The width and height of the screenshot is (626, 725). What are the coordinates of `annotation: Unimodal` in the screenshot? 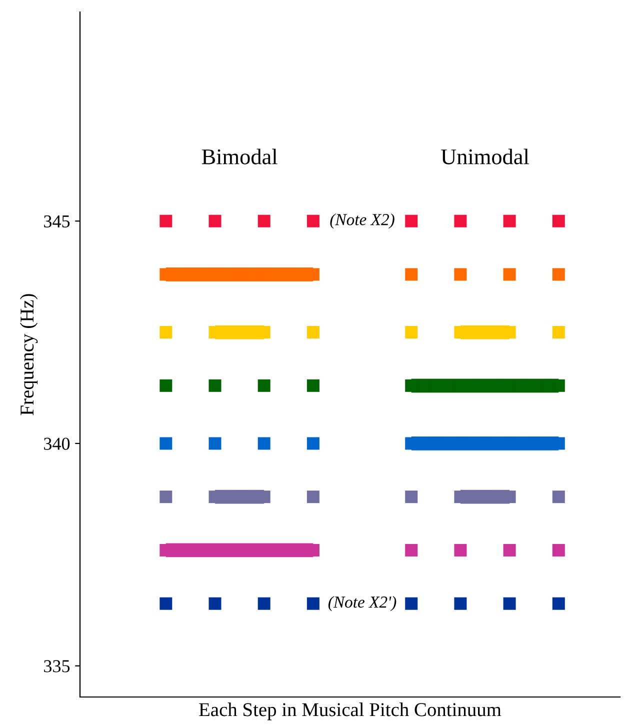 It's located at (485, 156).